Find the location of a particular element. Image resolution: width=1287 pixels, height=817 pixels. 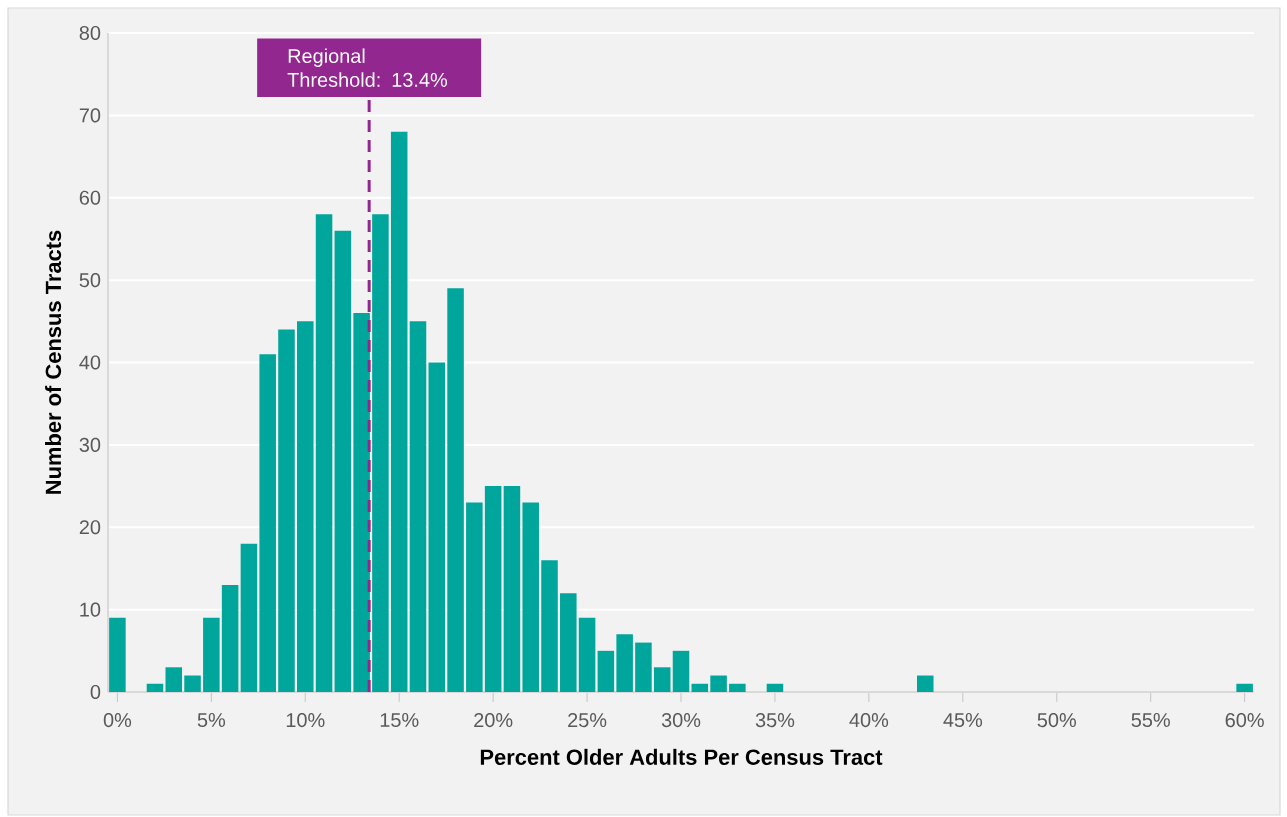

y-tick-label: 0 is located at coordinates (95, 692).